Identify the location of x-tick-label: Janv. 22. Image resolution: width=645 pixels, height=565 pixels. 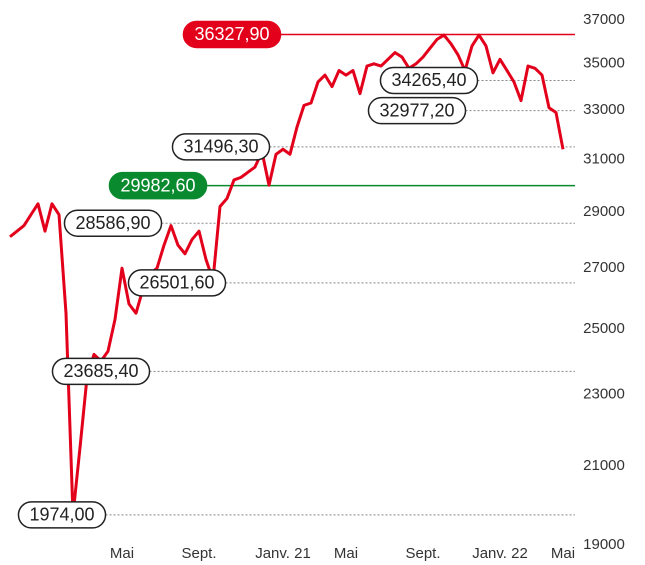
(500, 553).